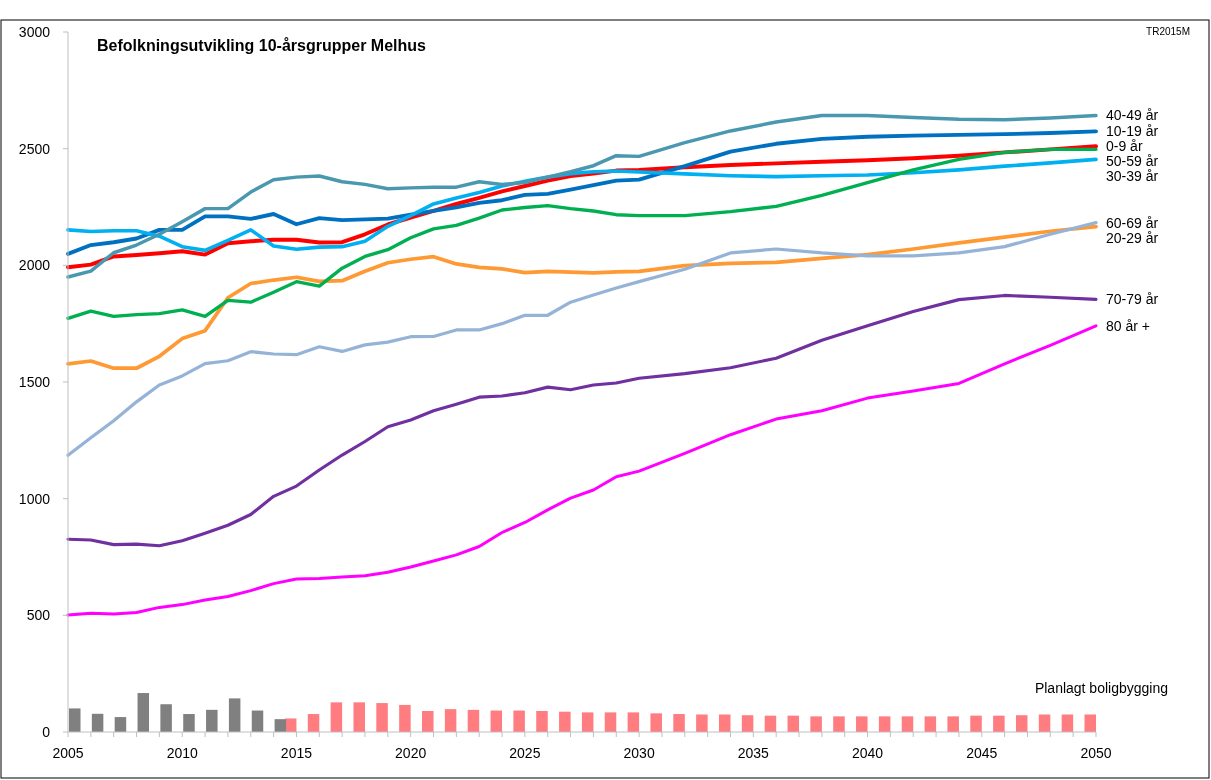  Describe the element at coordinates (639, 753) in the screenshot. I see `x-tick-label: 2030` at that location.